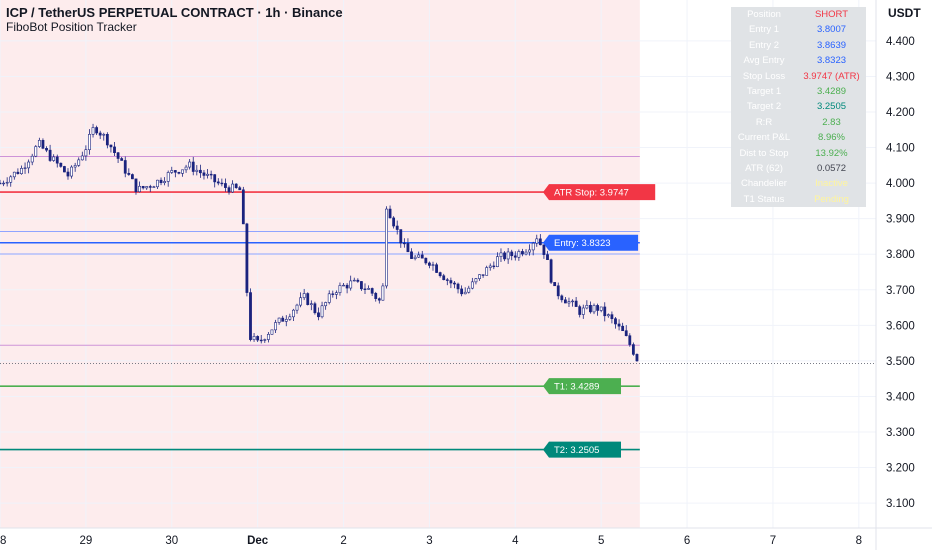 Image resolution: width=932 pixels, height=550 pixels. Describe the element at coordinates (900, 397) in the screenshot. I see `y-tick-label: 3.400` at that location.